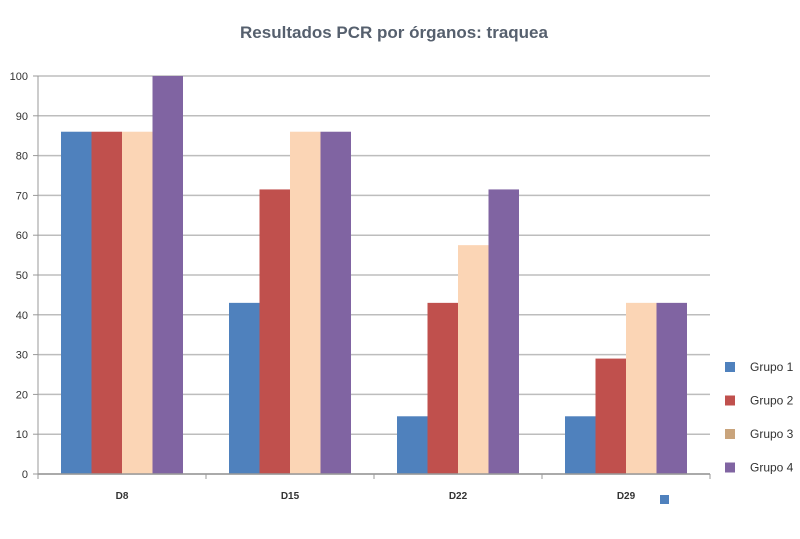 The height and width of the screenshot is (539, 800). Describe the element at coordinates (22, 157) in the screenshot. I see `y-tick-label: 80` at that location.